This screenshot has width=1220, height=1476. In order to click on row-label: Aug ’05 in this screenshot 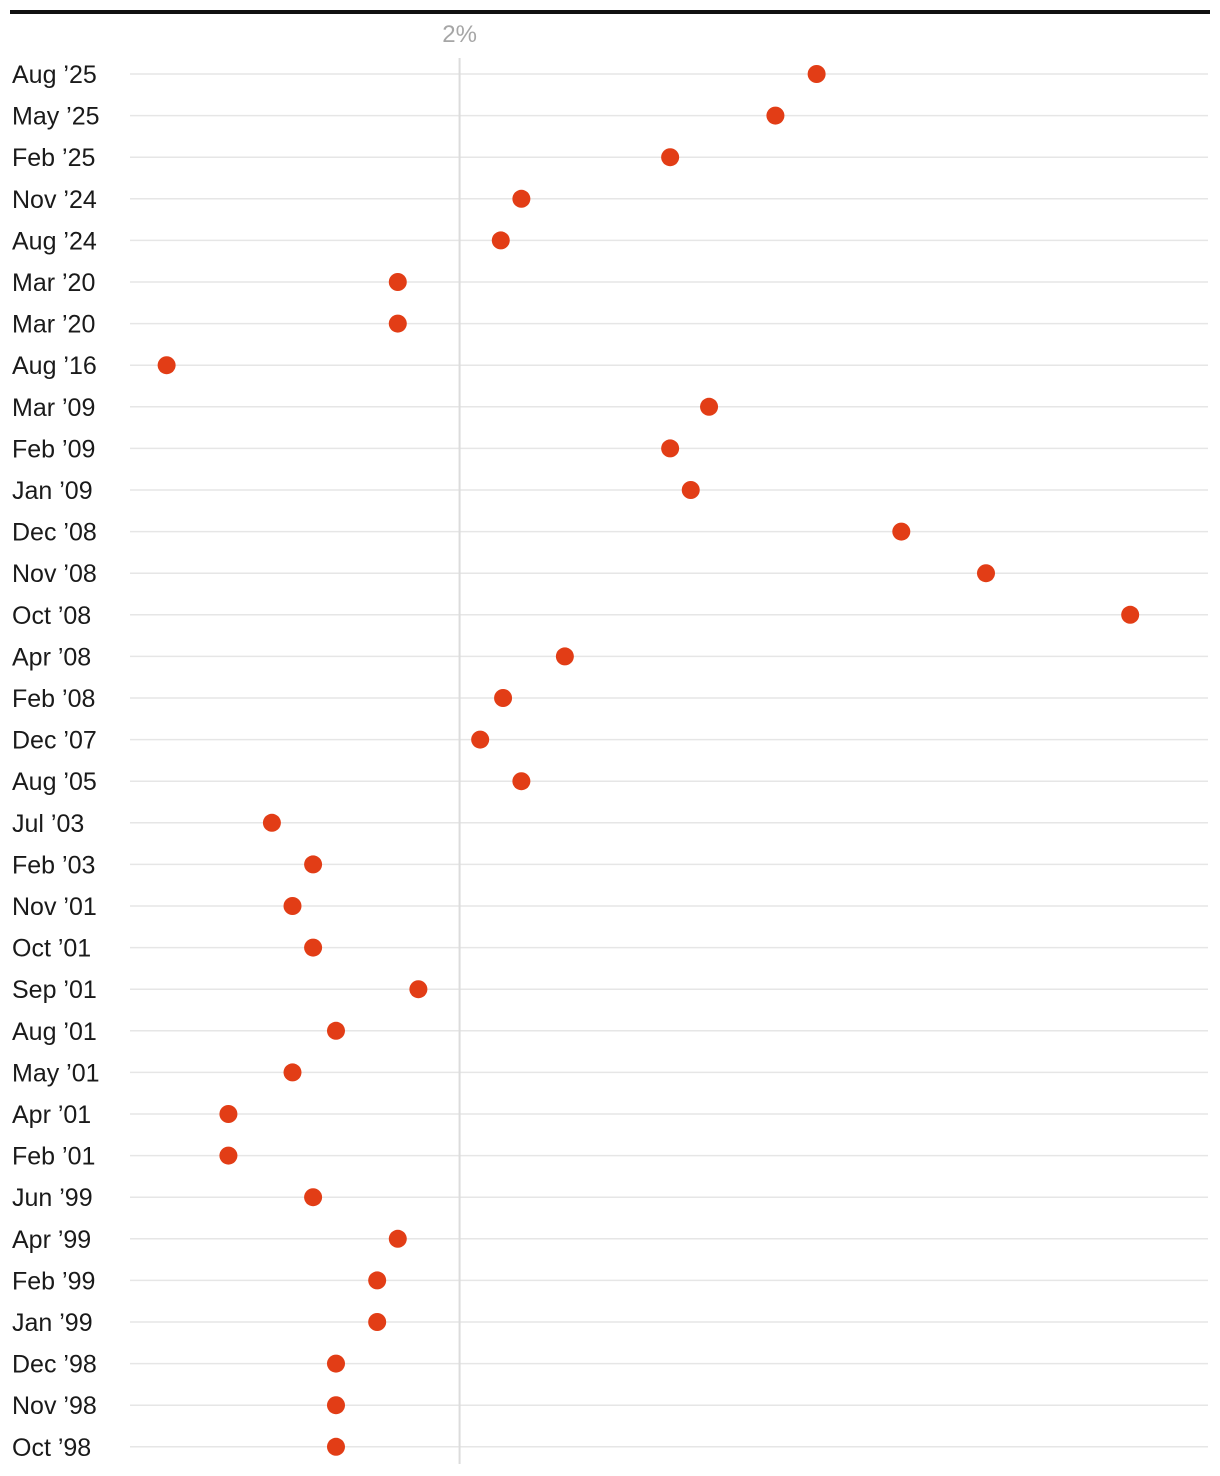, I will do `click(54, 782)`.